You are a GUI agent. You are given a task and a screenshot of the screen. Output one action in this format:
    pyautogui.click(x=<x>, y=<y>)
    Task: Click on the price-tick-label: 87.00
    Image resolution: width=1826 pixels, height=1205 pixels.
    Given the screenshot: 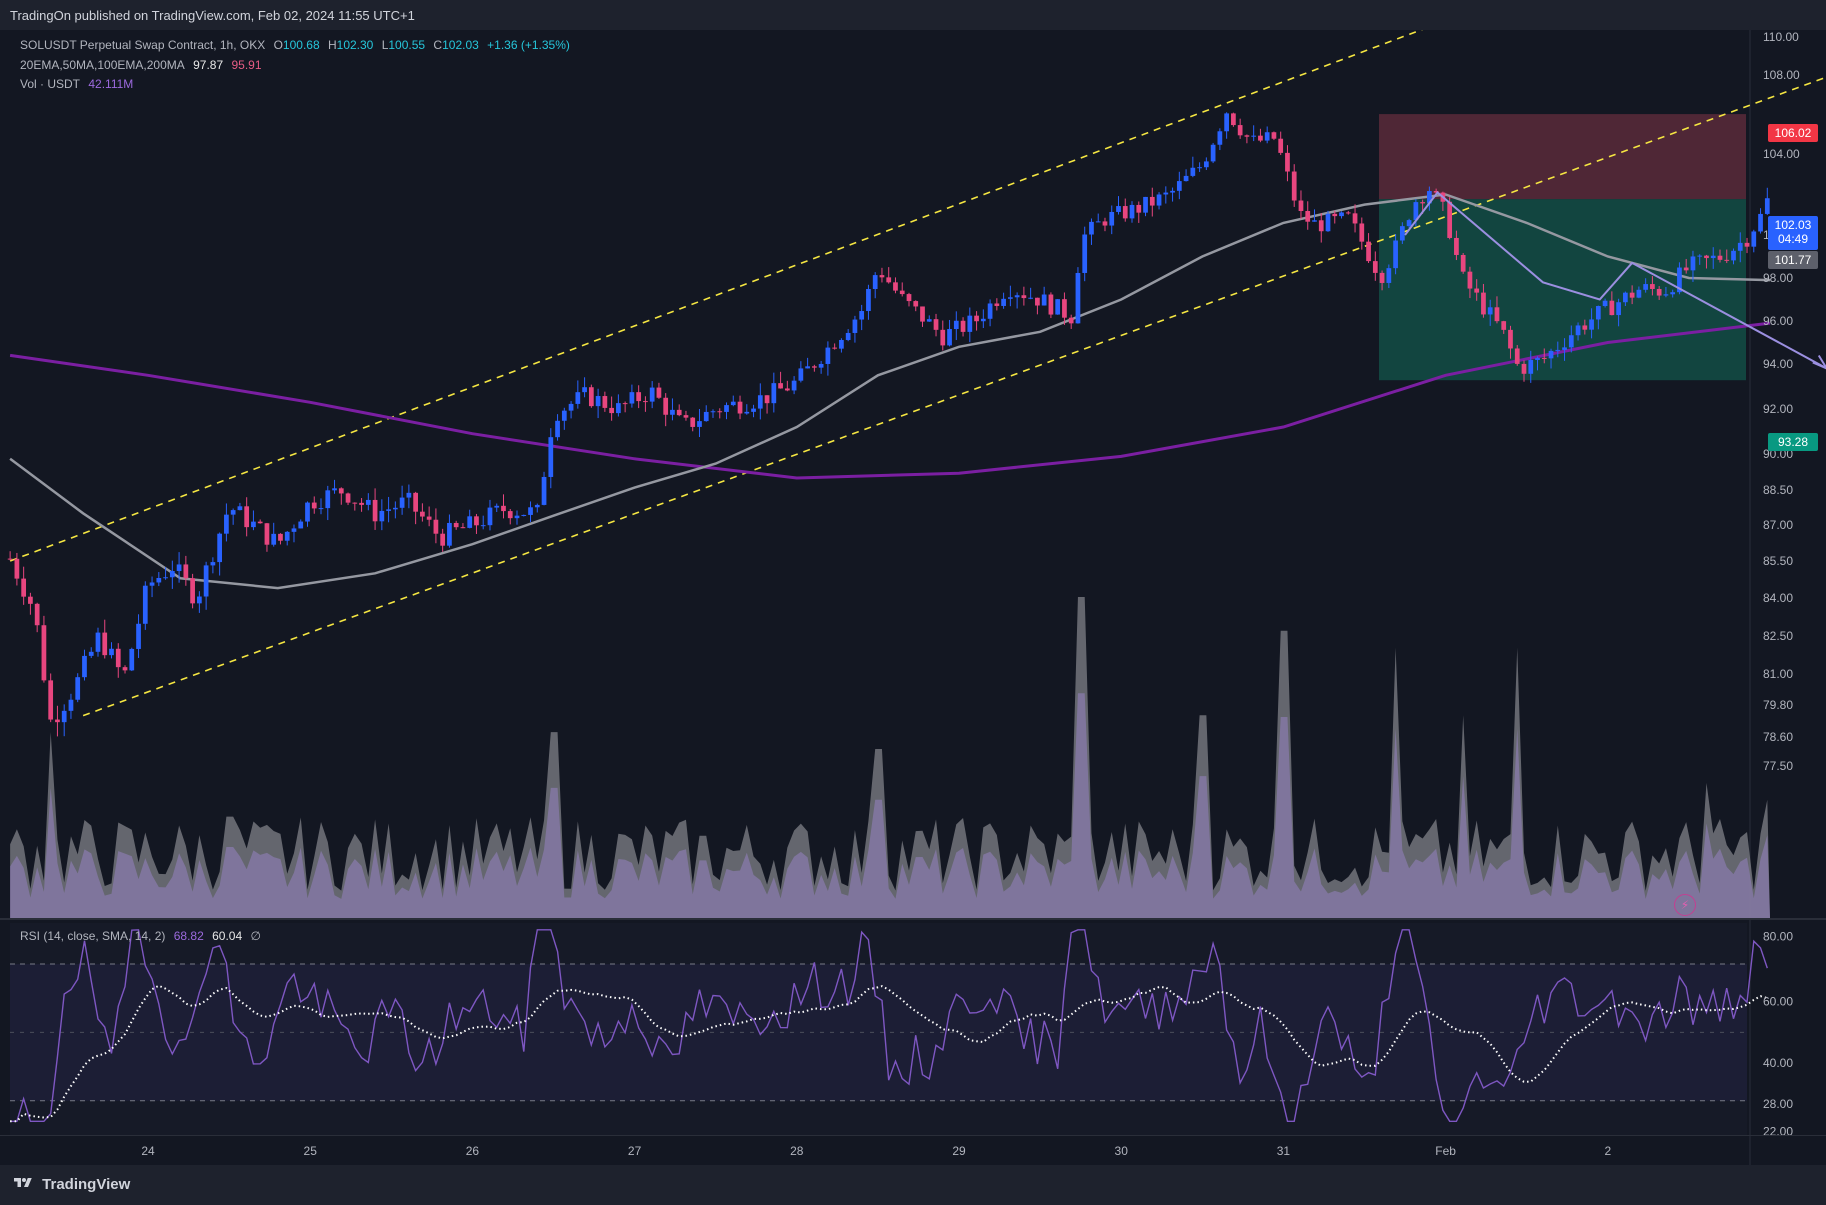 What is the action you would take?
    pyautogui.click(x=1778, y=525)
    